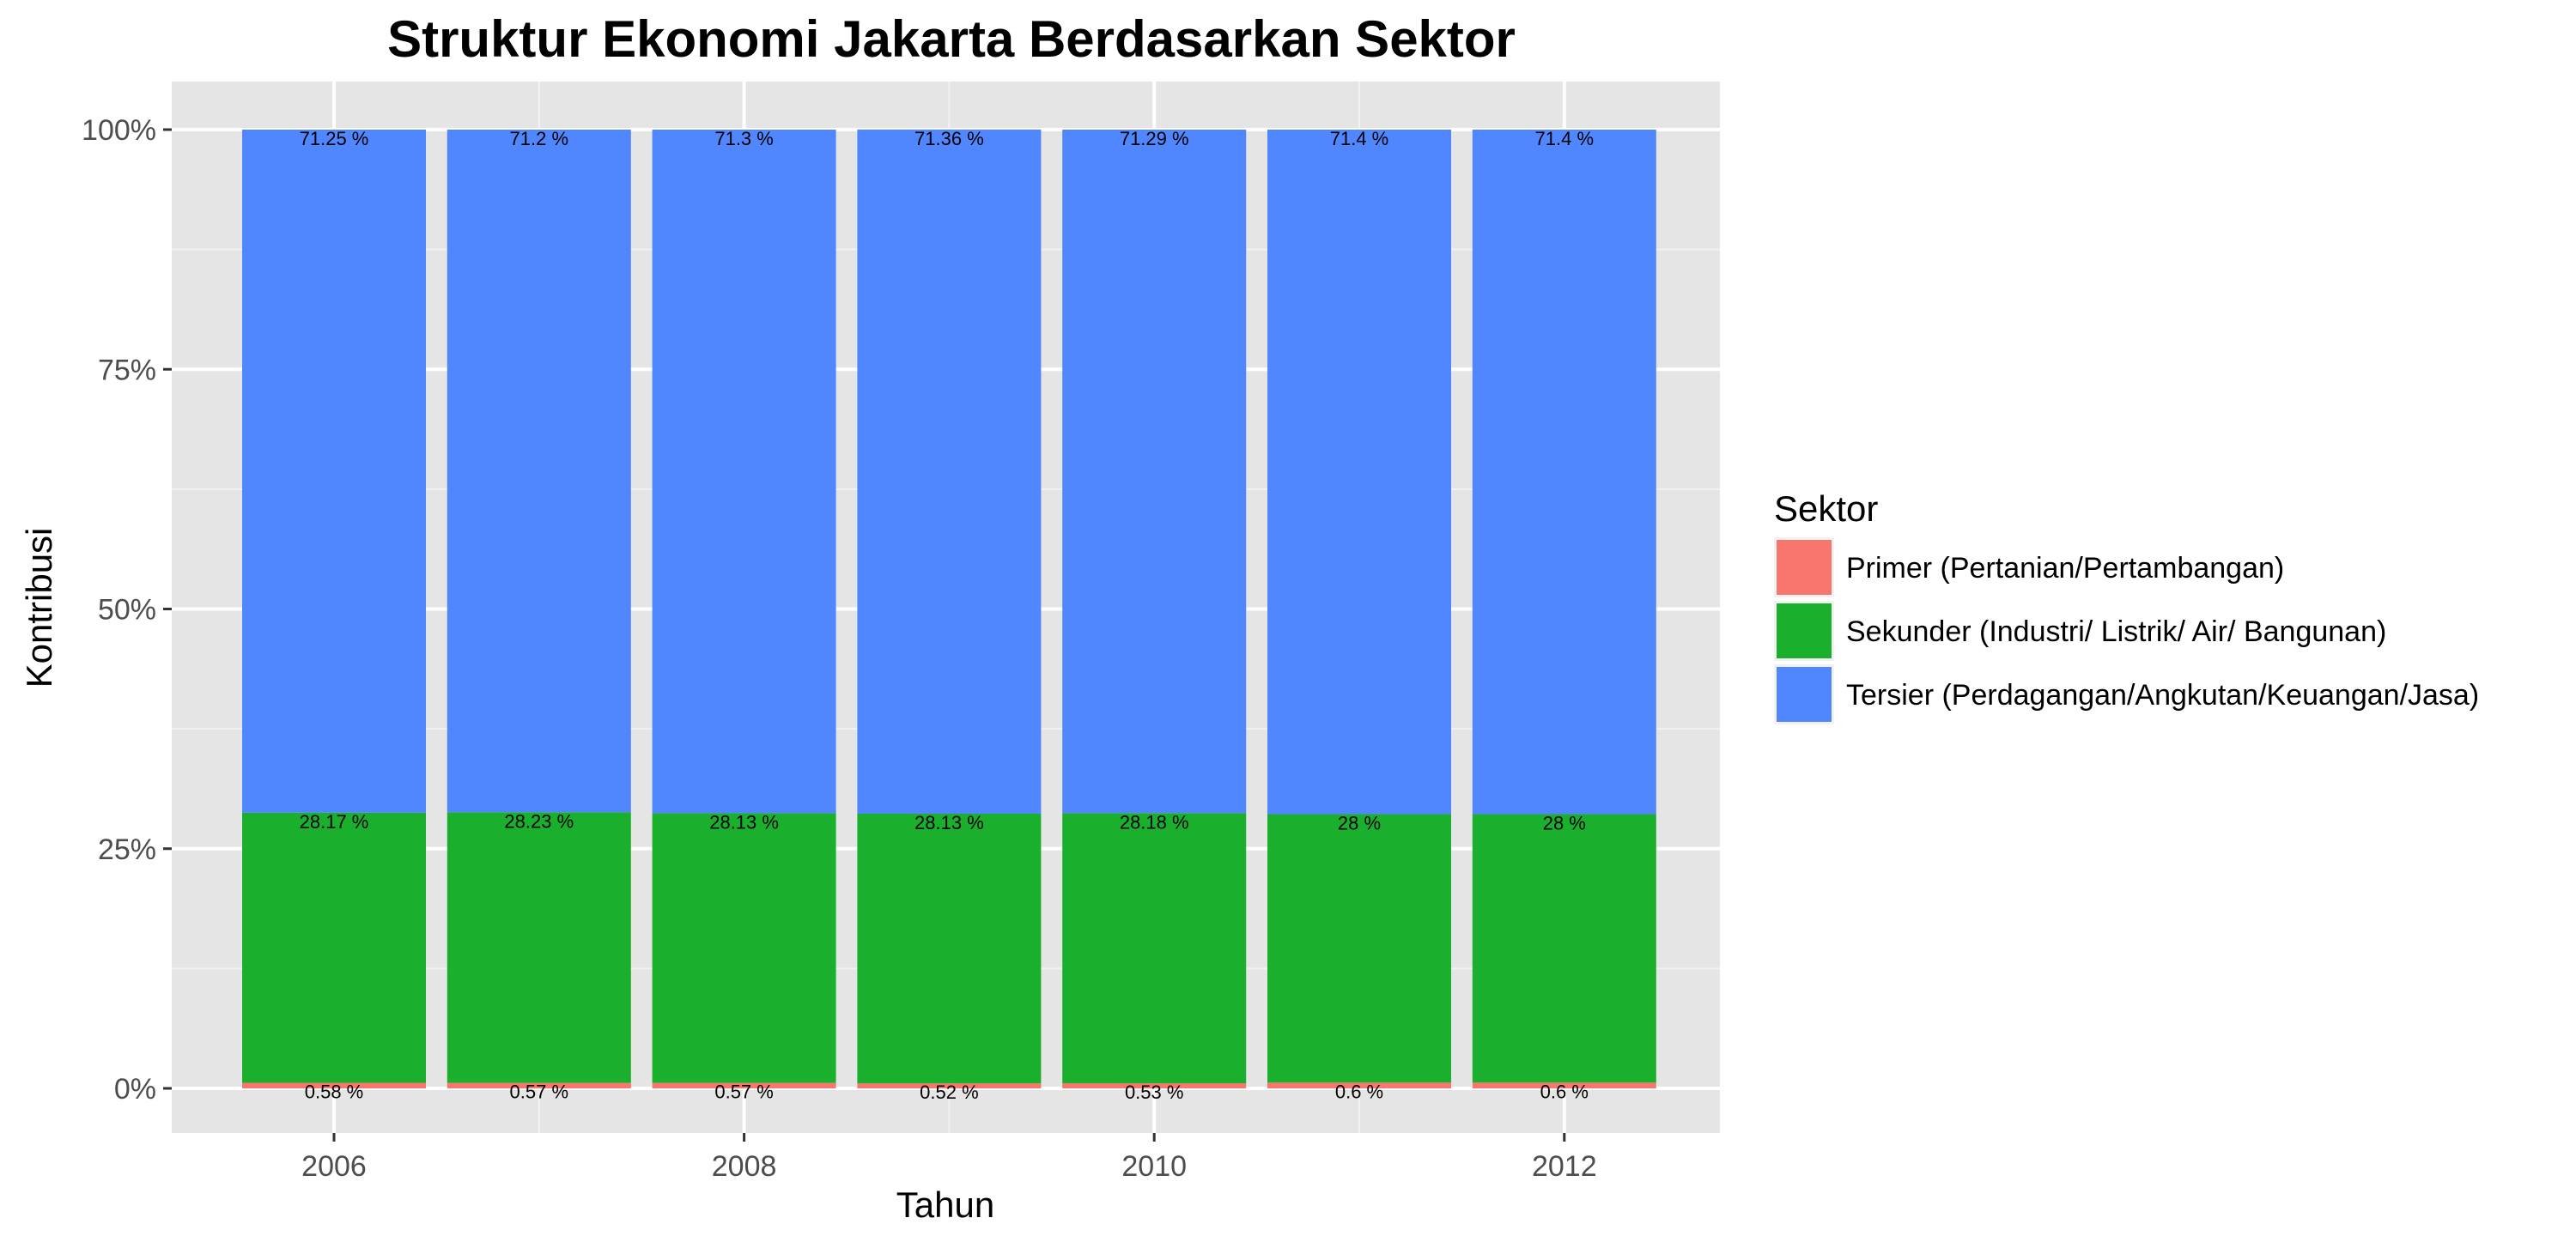 The width and height of the screenshot is (2576, 1236). Describe the element at coordinates (1155, 138) in the screenshot. I see `data-label: 71.29 %` at that location.